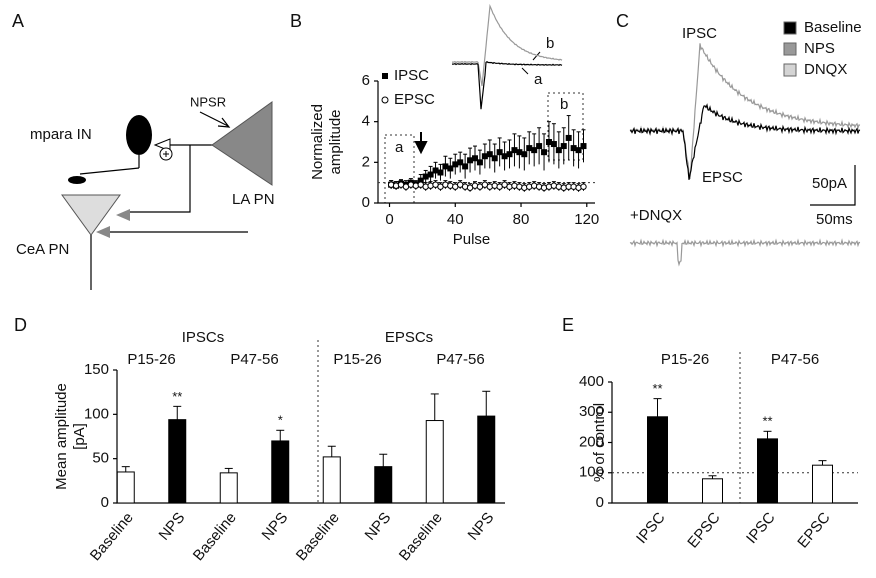 This screenshot has height=578, width=876. What do you see at coordinates (622, 21) in the screenshot?
I see `panel-label: C` at bounding box center [622, 21].